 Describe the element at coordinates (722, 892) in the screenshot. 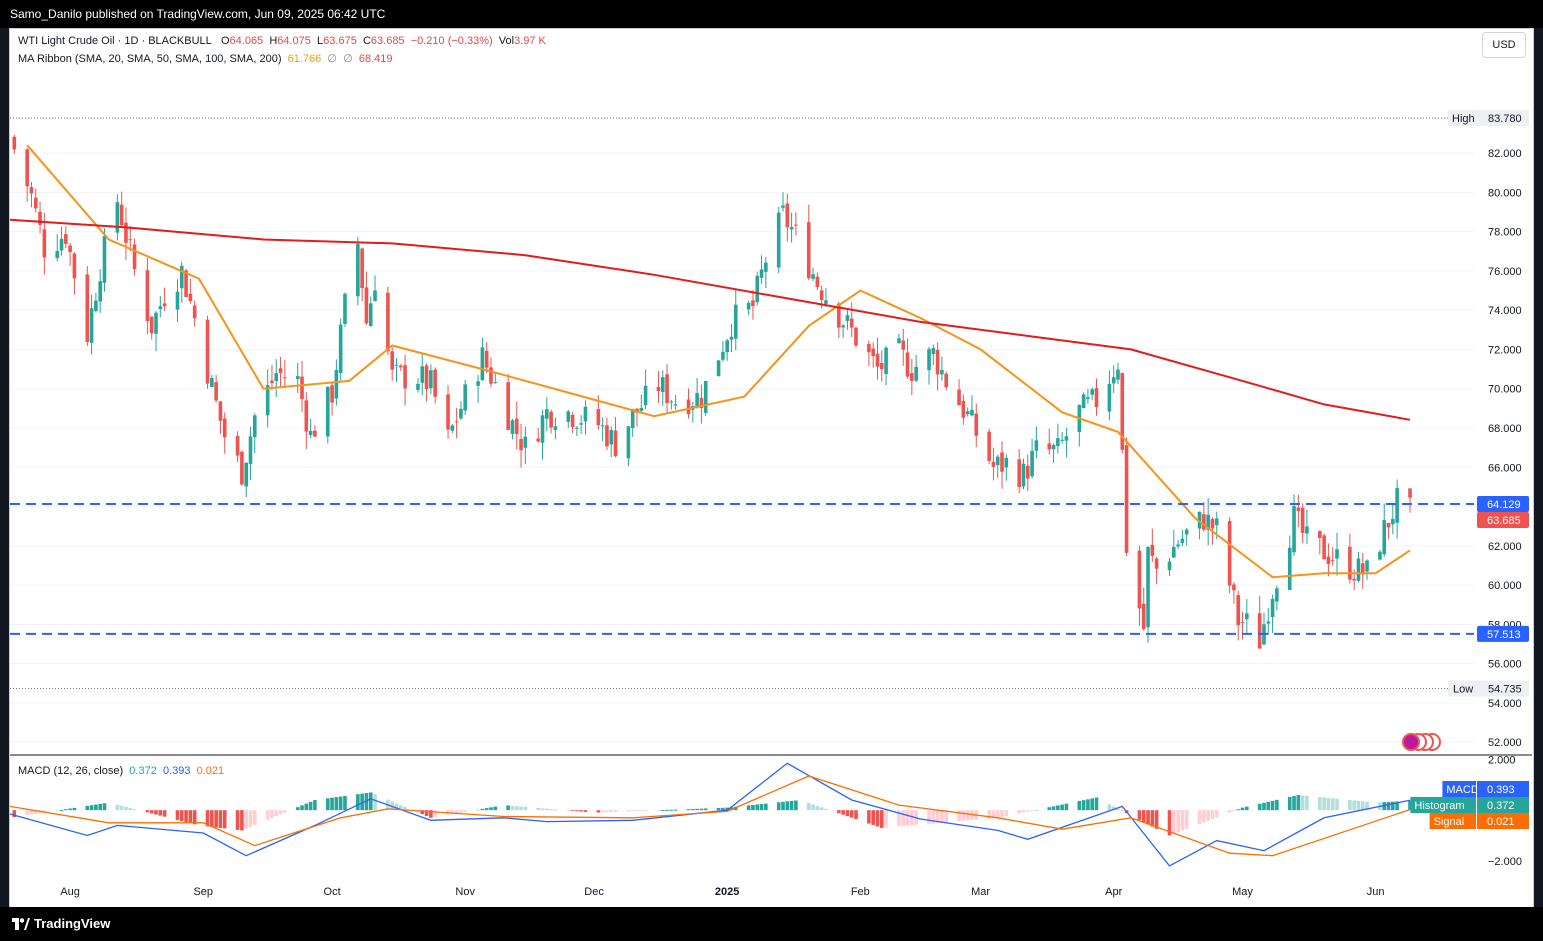

I see `time-axis: Aug Sep Oct Nov Dec 2025 Feb Mar Apr May Jun` at that location.